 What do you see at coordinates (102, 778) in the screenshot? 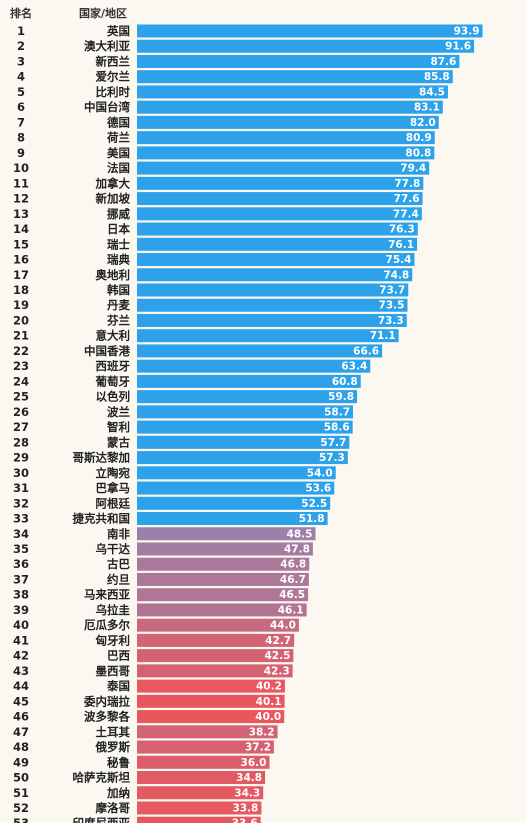
I see `country-label: 哈萨克斯坦` at bounding box center [102, 778].